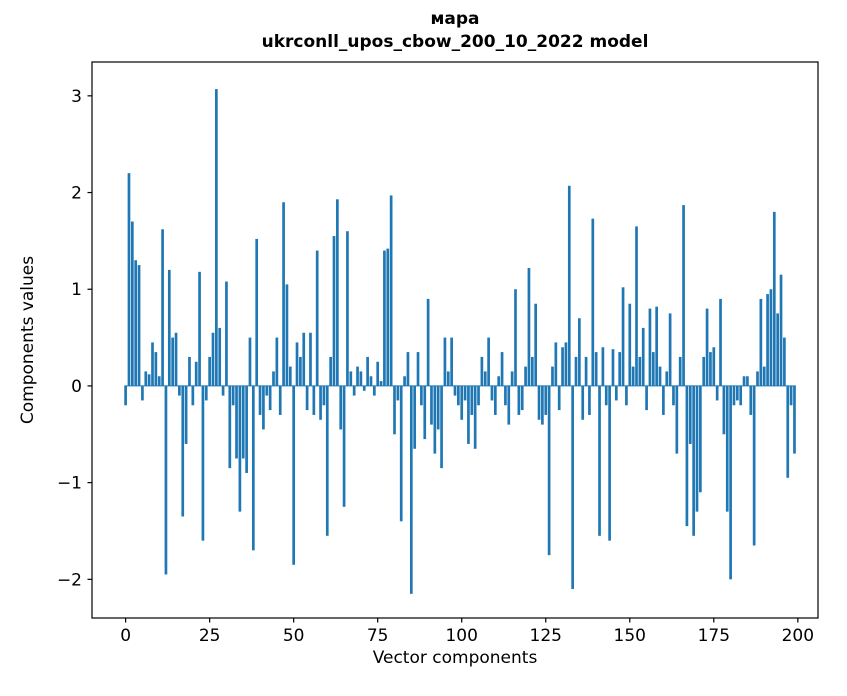 This screenshot has height=696, width=847. Describe the element at coordinates (210, 636) in the screenshot. I see `x-tick-label: 25` at that location.